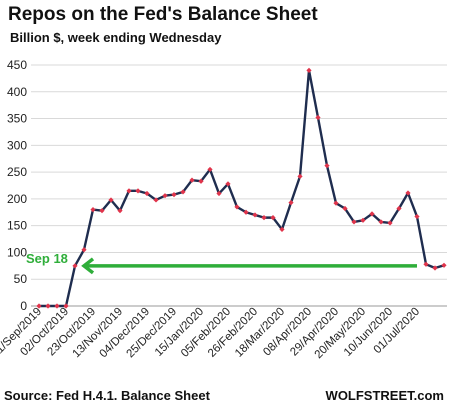 This screenshot has width=450, height=412. Describe the element at coordinates (17, 65) in the screenshot. I see `y-tick-label: 450` at that location.